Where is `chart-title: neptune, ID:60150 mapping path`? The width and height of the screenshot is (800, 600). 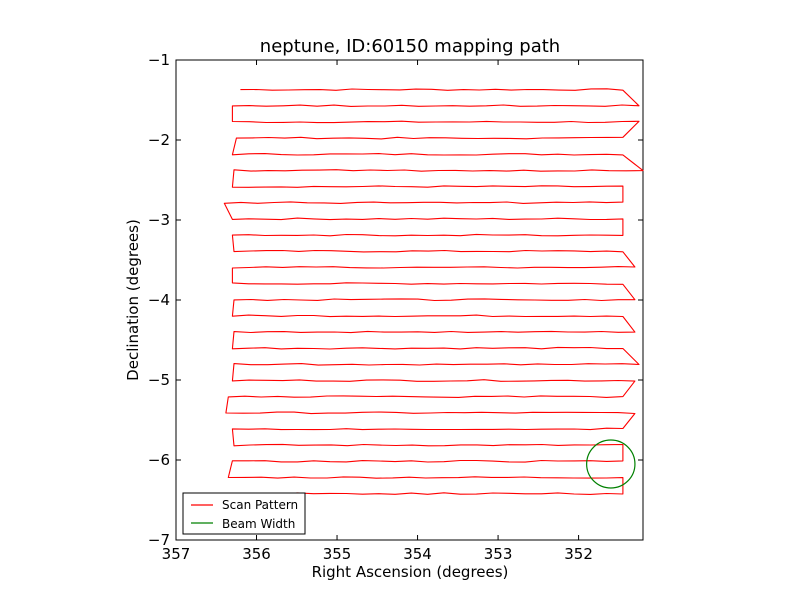 chart-title: neptune, ID:60150 mapping path is located at coordinates (410, 46).